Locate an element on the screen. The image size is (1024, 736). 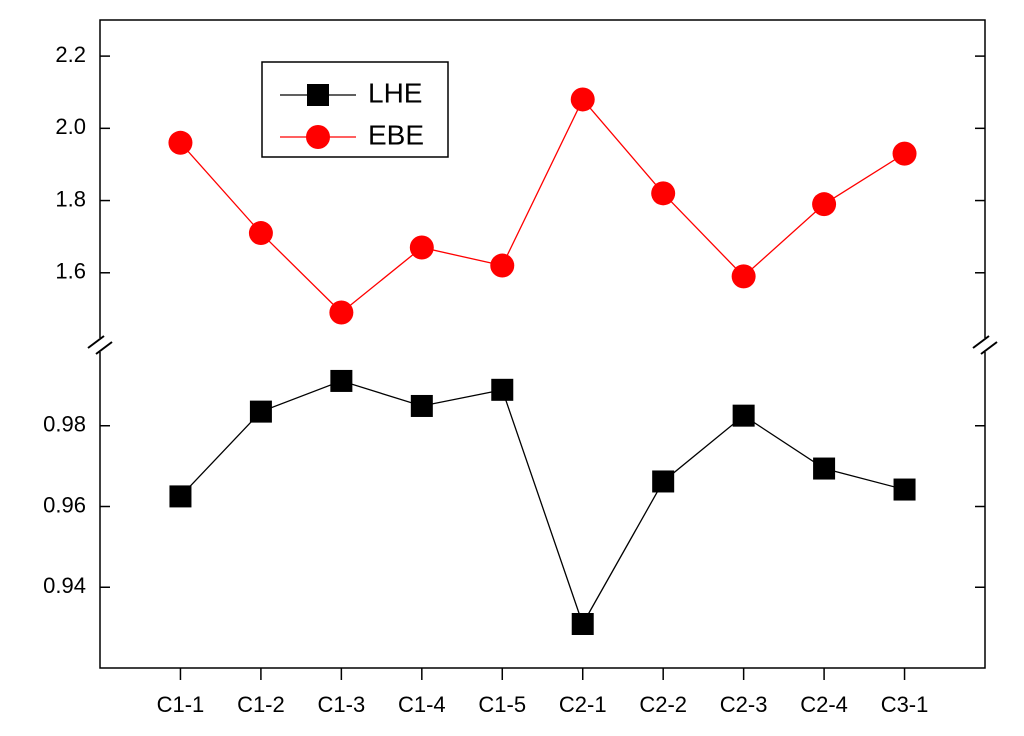
legend-box is located at coordinates (355, 109).